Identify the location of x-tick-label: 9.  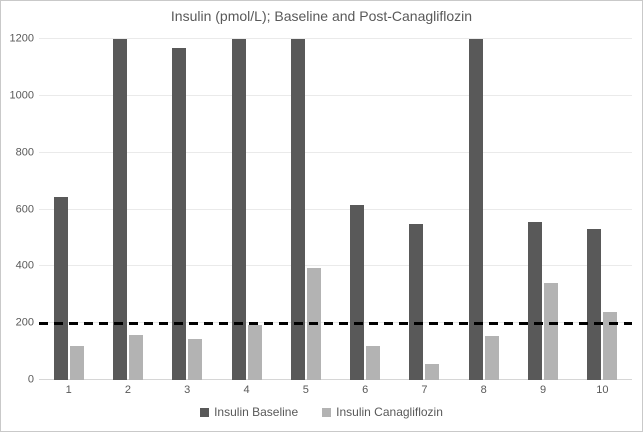
(543, 390).